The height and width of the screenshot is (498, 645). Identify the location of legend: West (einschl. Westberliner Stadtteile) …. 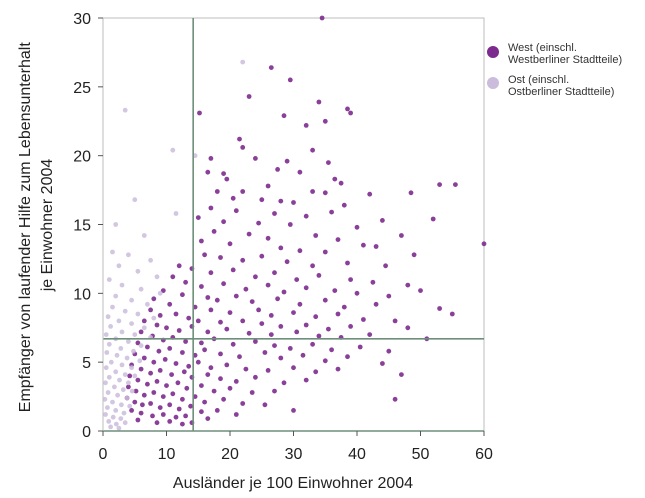
(554, 70).